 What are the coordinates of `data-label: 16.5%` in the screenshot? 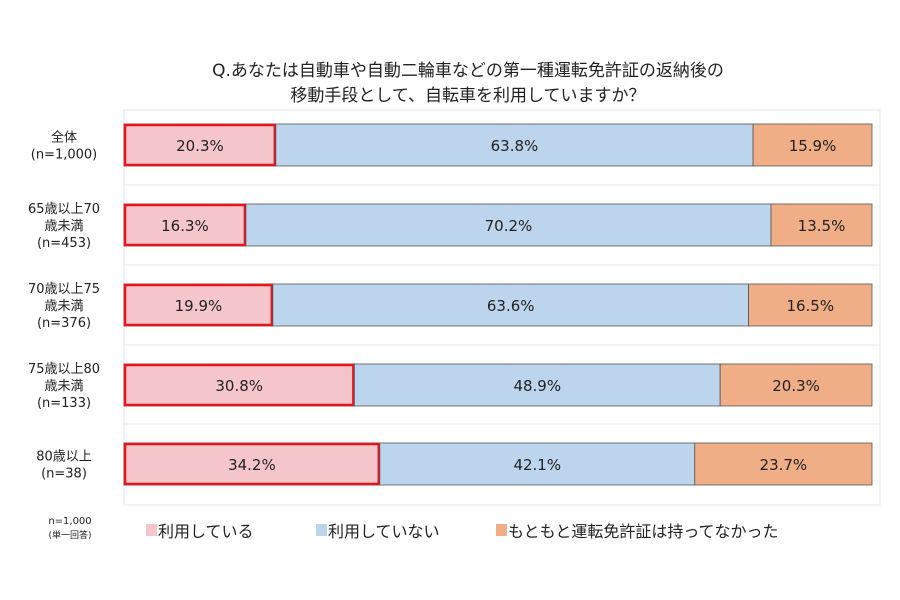 It's located at (810, 306).